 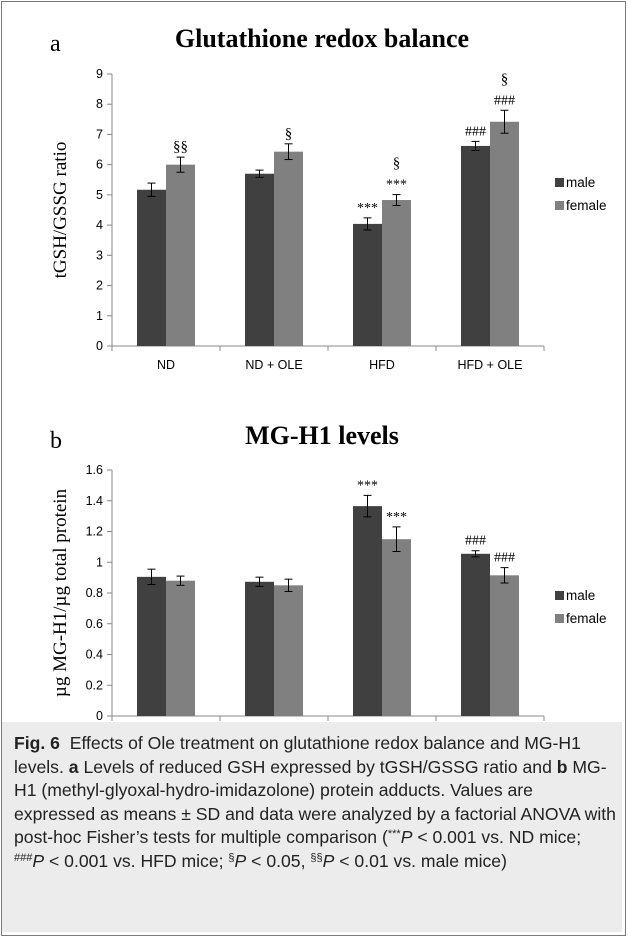 I want to click on panel-a-y-tick-label: 3, so click(x=99, y=255).